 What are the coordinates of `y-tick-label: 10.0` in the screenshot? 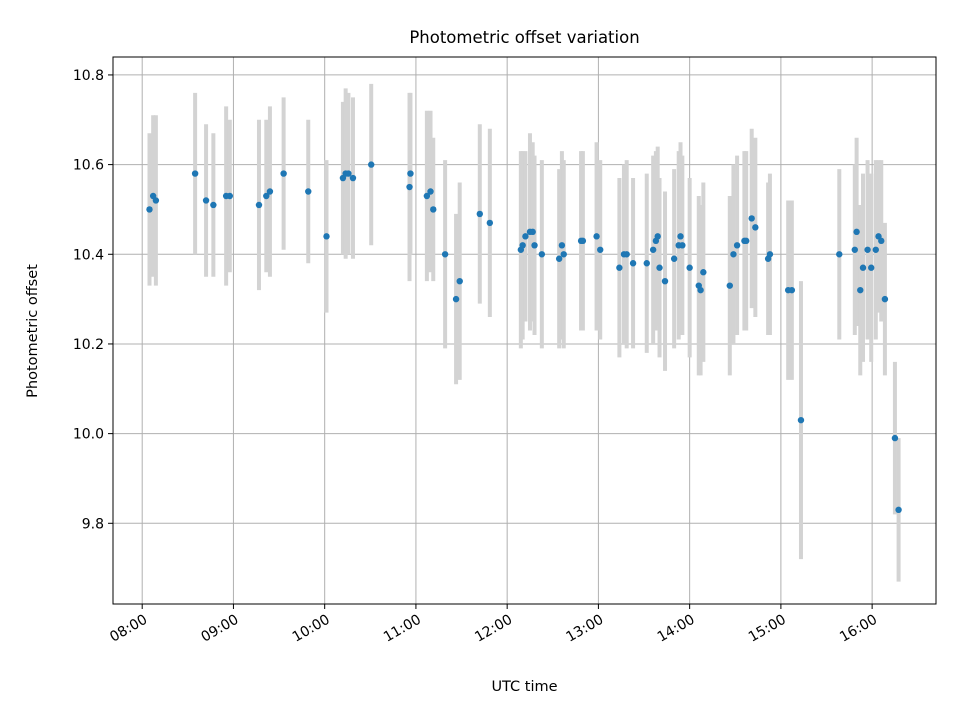 It's located at (88, 435).